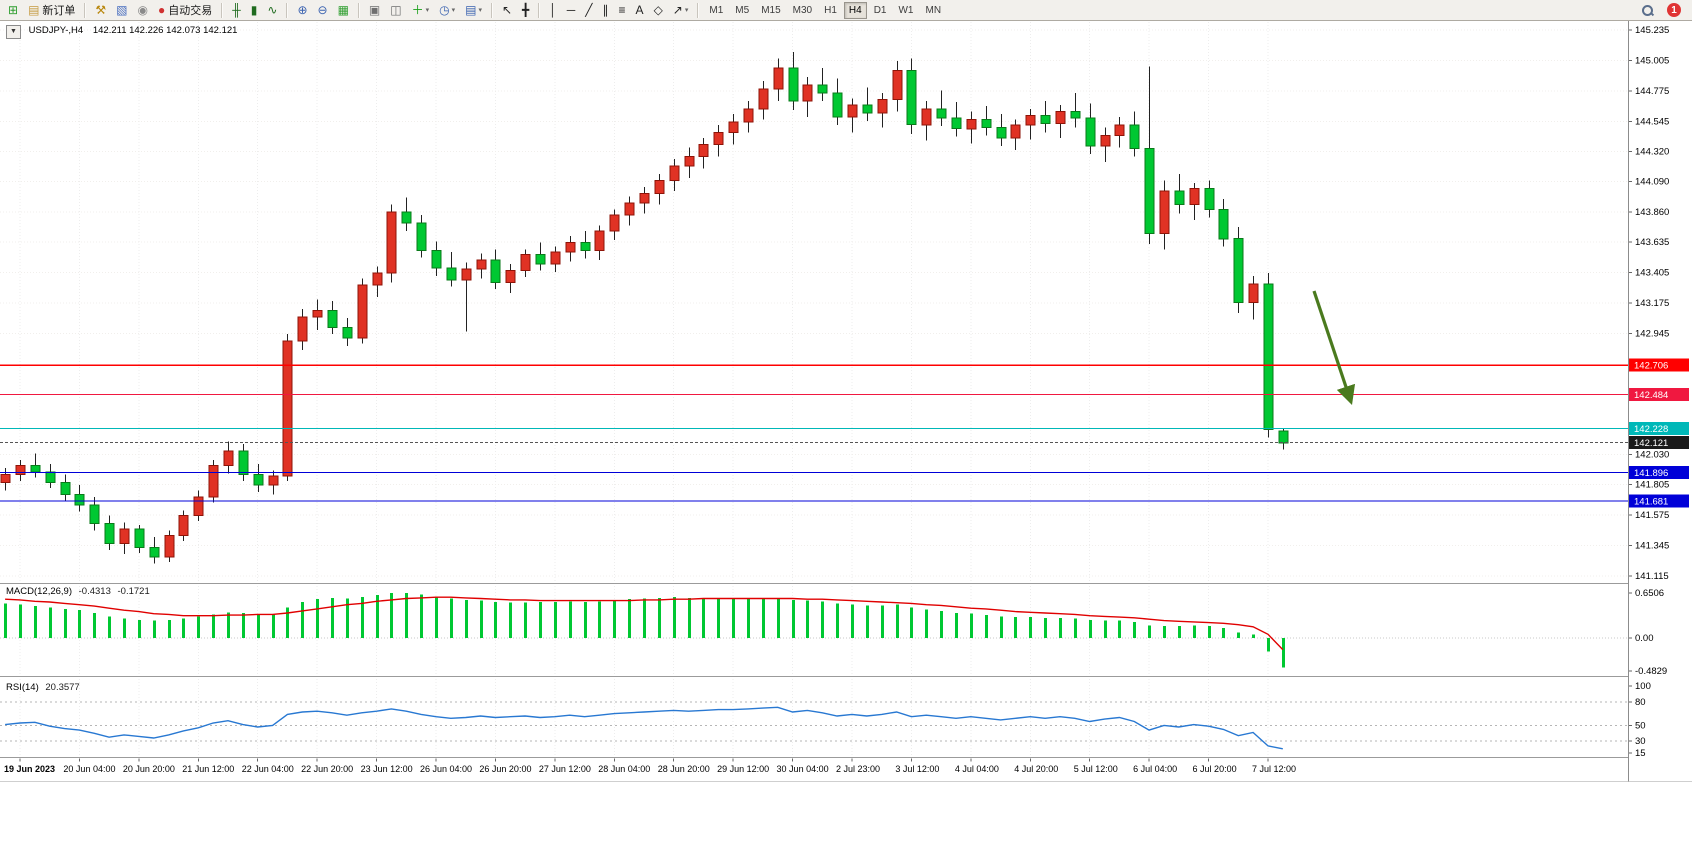 This screenshot has height=846, width=1692. I want to click on timeframe-h4-button: H4, so click(855, 10).